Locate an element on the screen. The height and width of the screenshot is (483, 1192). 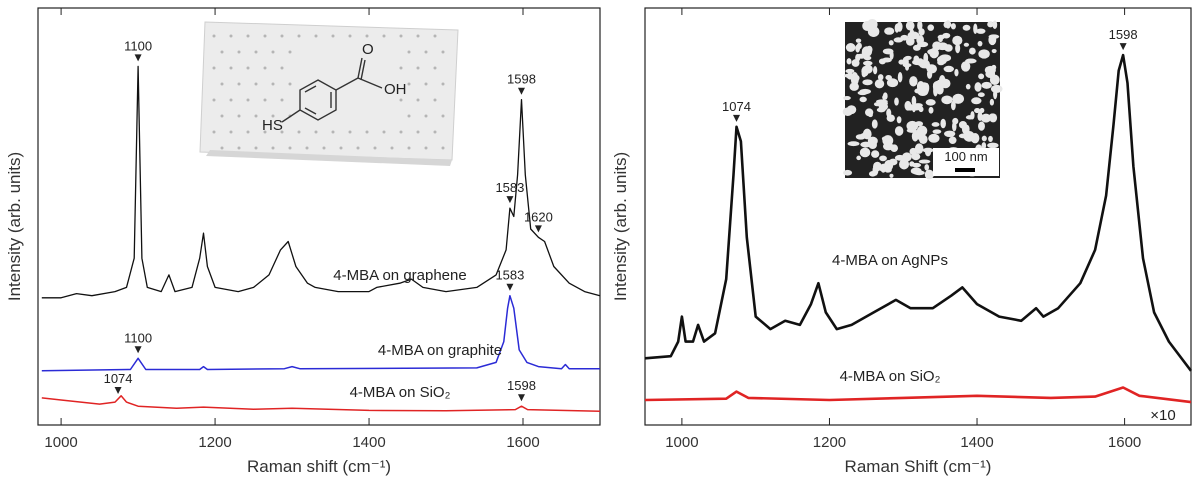
spectrum is located at coordinates (918, 395).